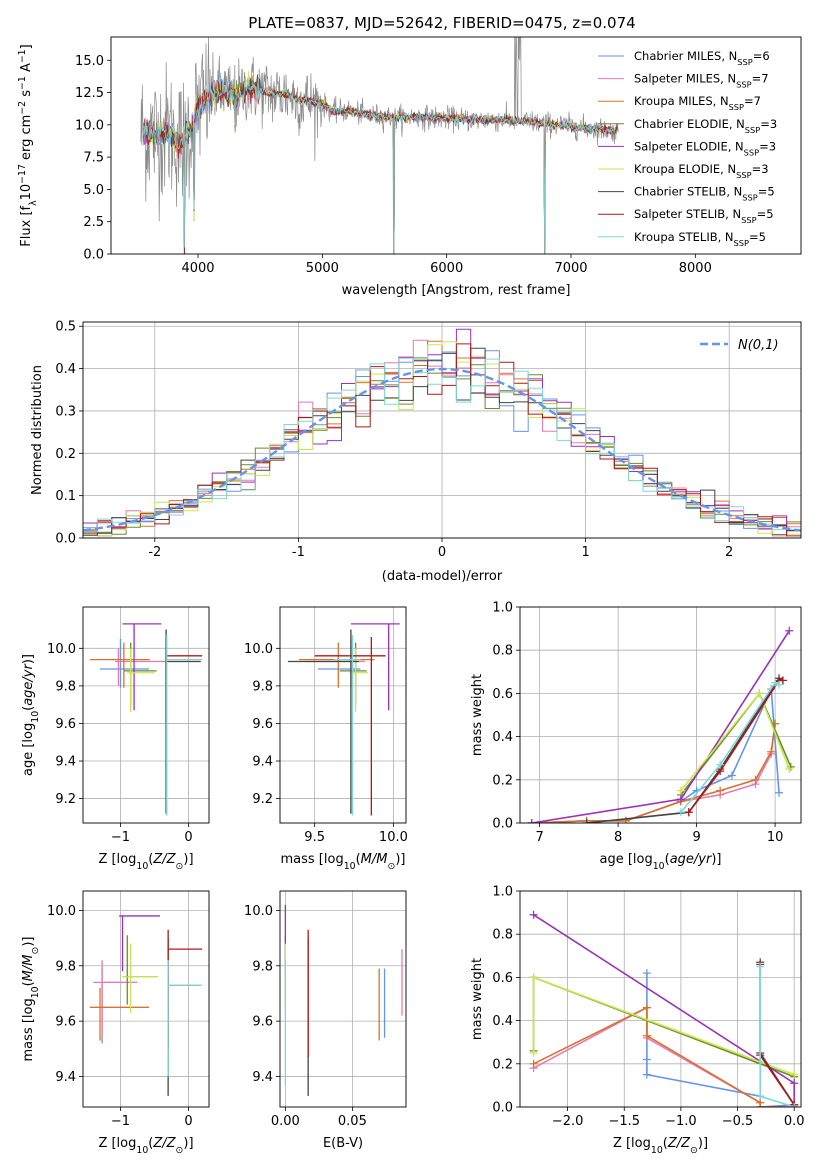 The image size is (819, 1170). Describe the element at coordinates (26, 139) in the screenshot. I see `label-part: erg cm` at that location.